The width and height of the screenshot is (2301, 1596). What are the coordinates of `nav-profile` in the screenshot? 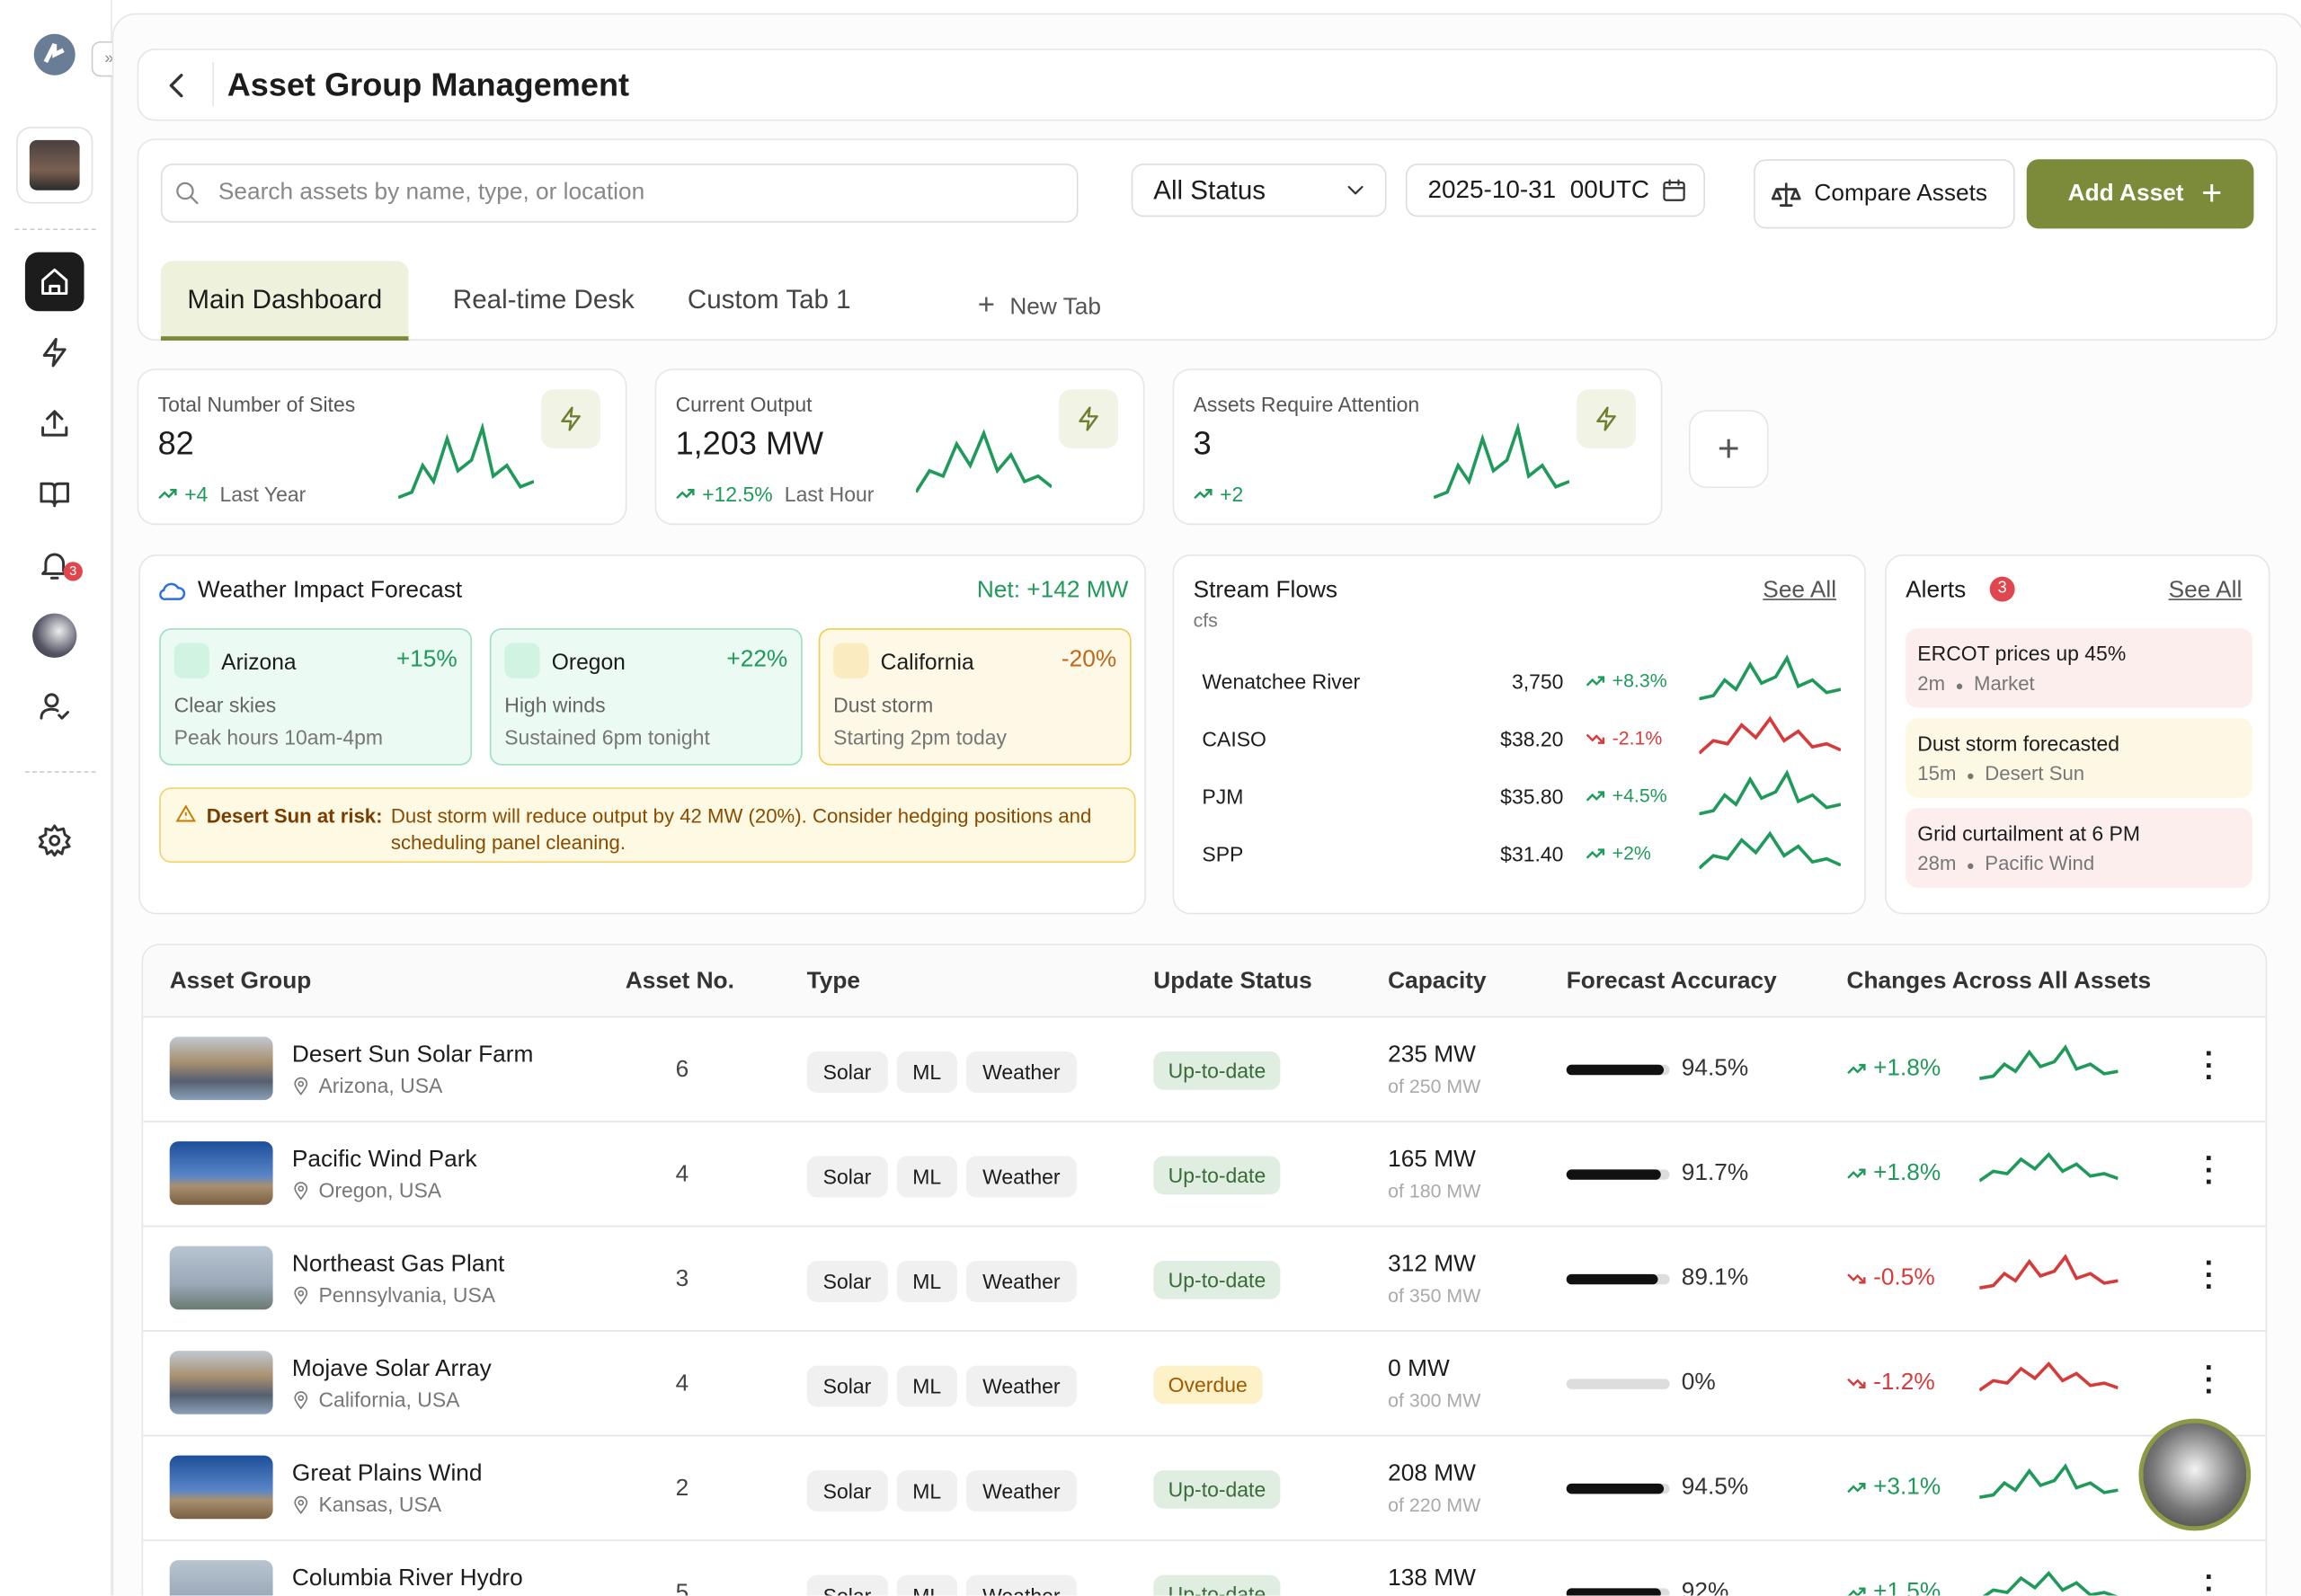 It's located at (54, 635).